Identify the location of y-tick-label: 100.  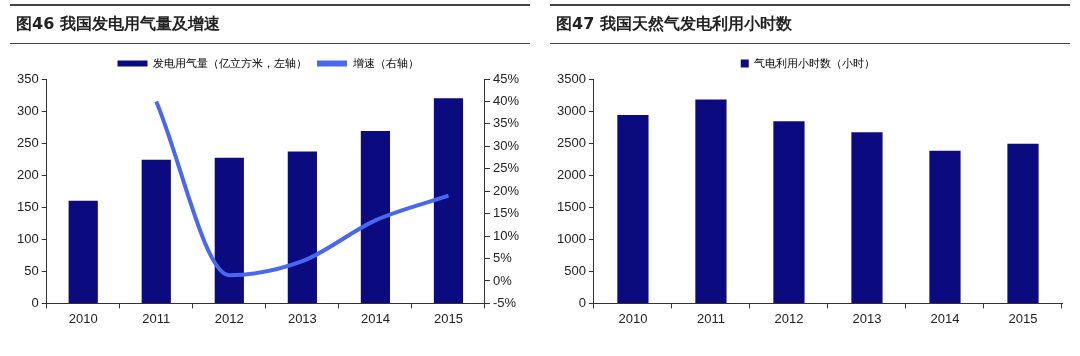
(27, 238).